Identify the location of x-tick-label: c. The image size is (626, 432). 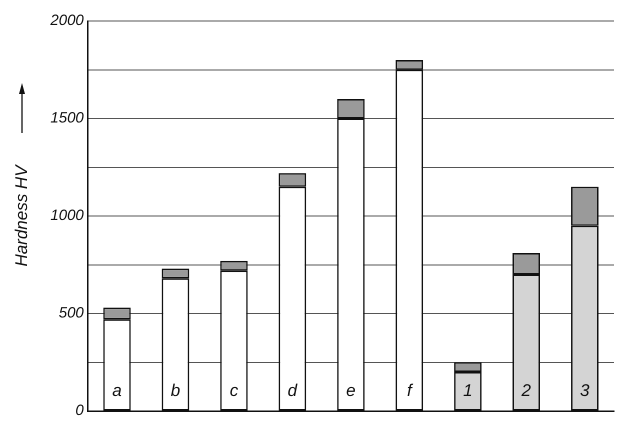
(234, 390).